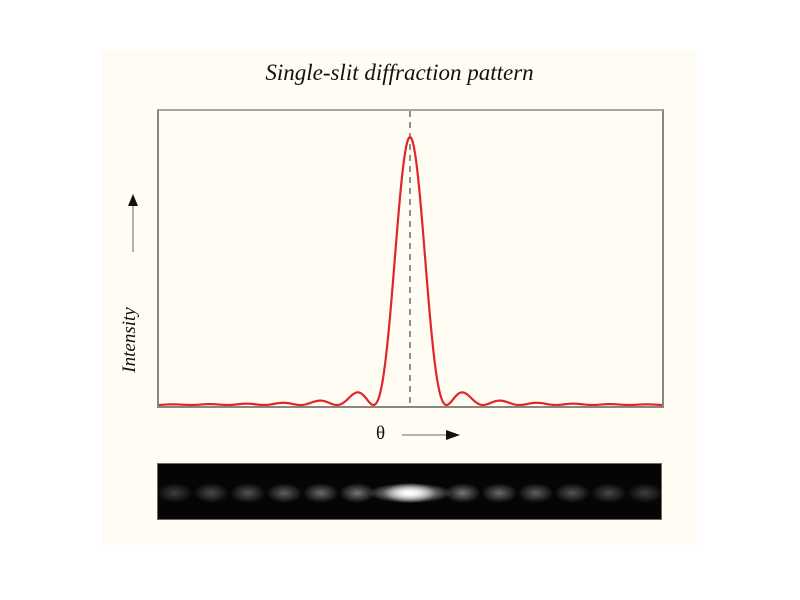 This screenshot has height=600, width=800. Describe the element at coordinates (130, 297) in the screenshot. I see `y-axis-label: Intensity` at that location.